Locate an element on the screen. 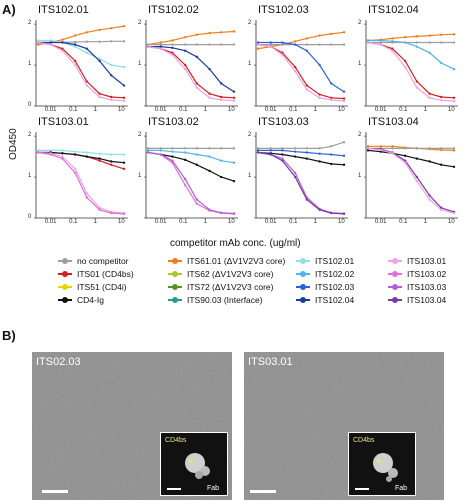 The image size is (474, 504). legend-label: no competitor is located at coordinates (103, 261).